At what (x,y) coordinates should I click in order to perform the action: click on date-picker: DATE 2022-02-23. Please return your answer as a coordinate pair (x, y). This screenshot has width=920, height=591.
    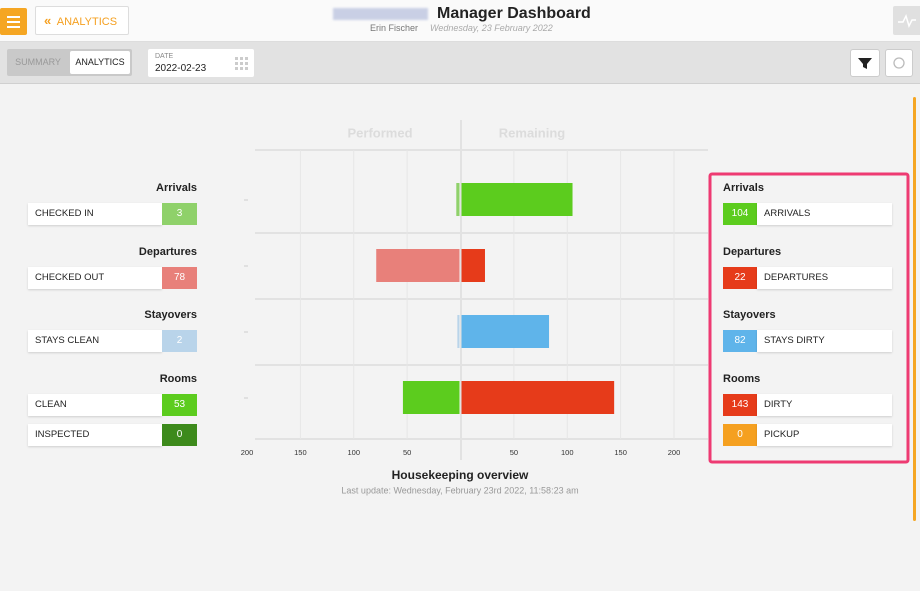
    Looking at the image, I should click on (201, 63).